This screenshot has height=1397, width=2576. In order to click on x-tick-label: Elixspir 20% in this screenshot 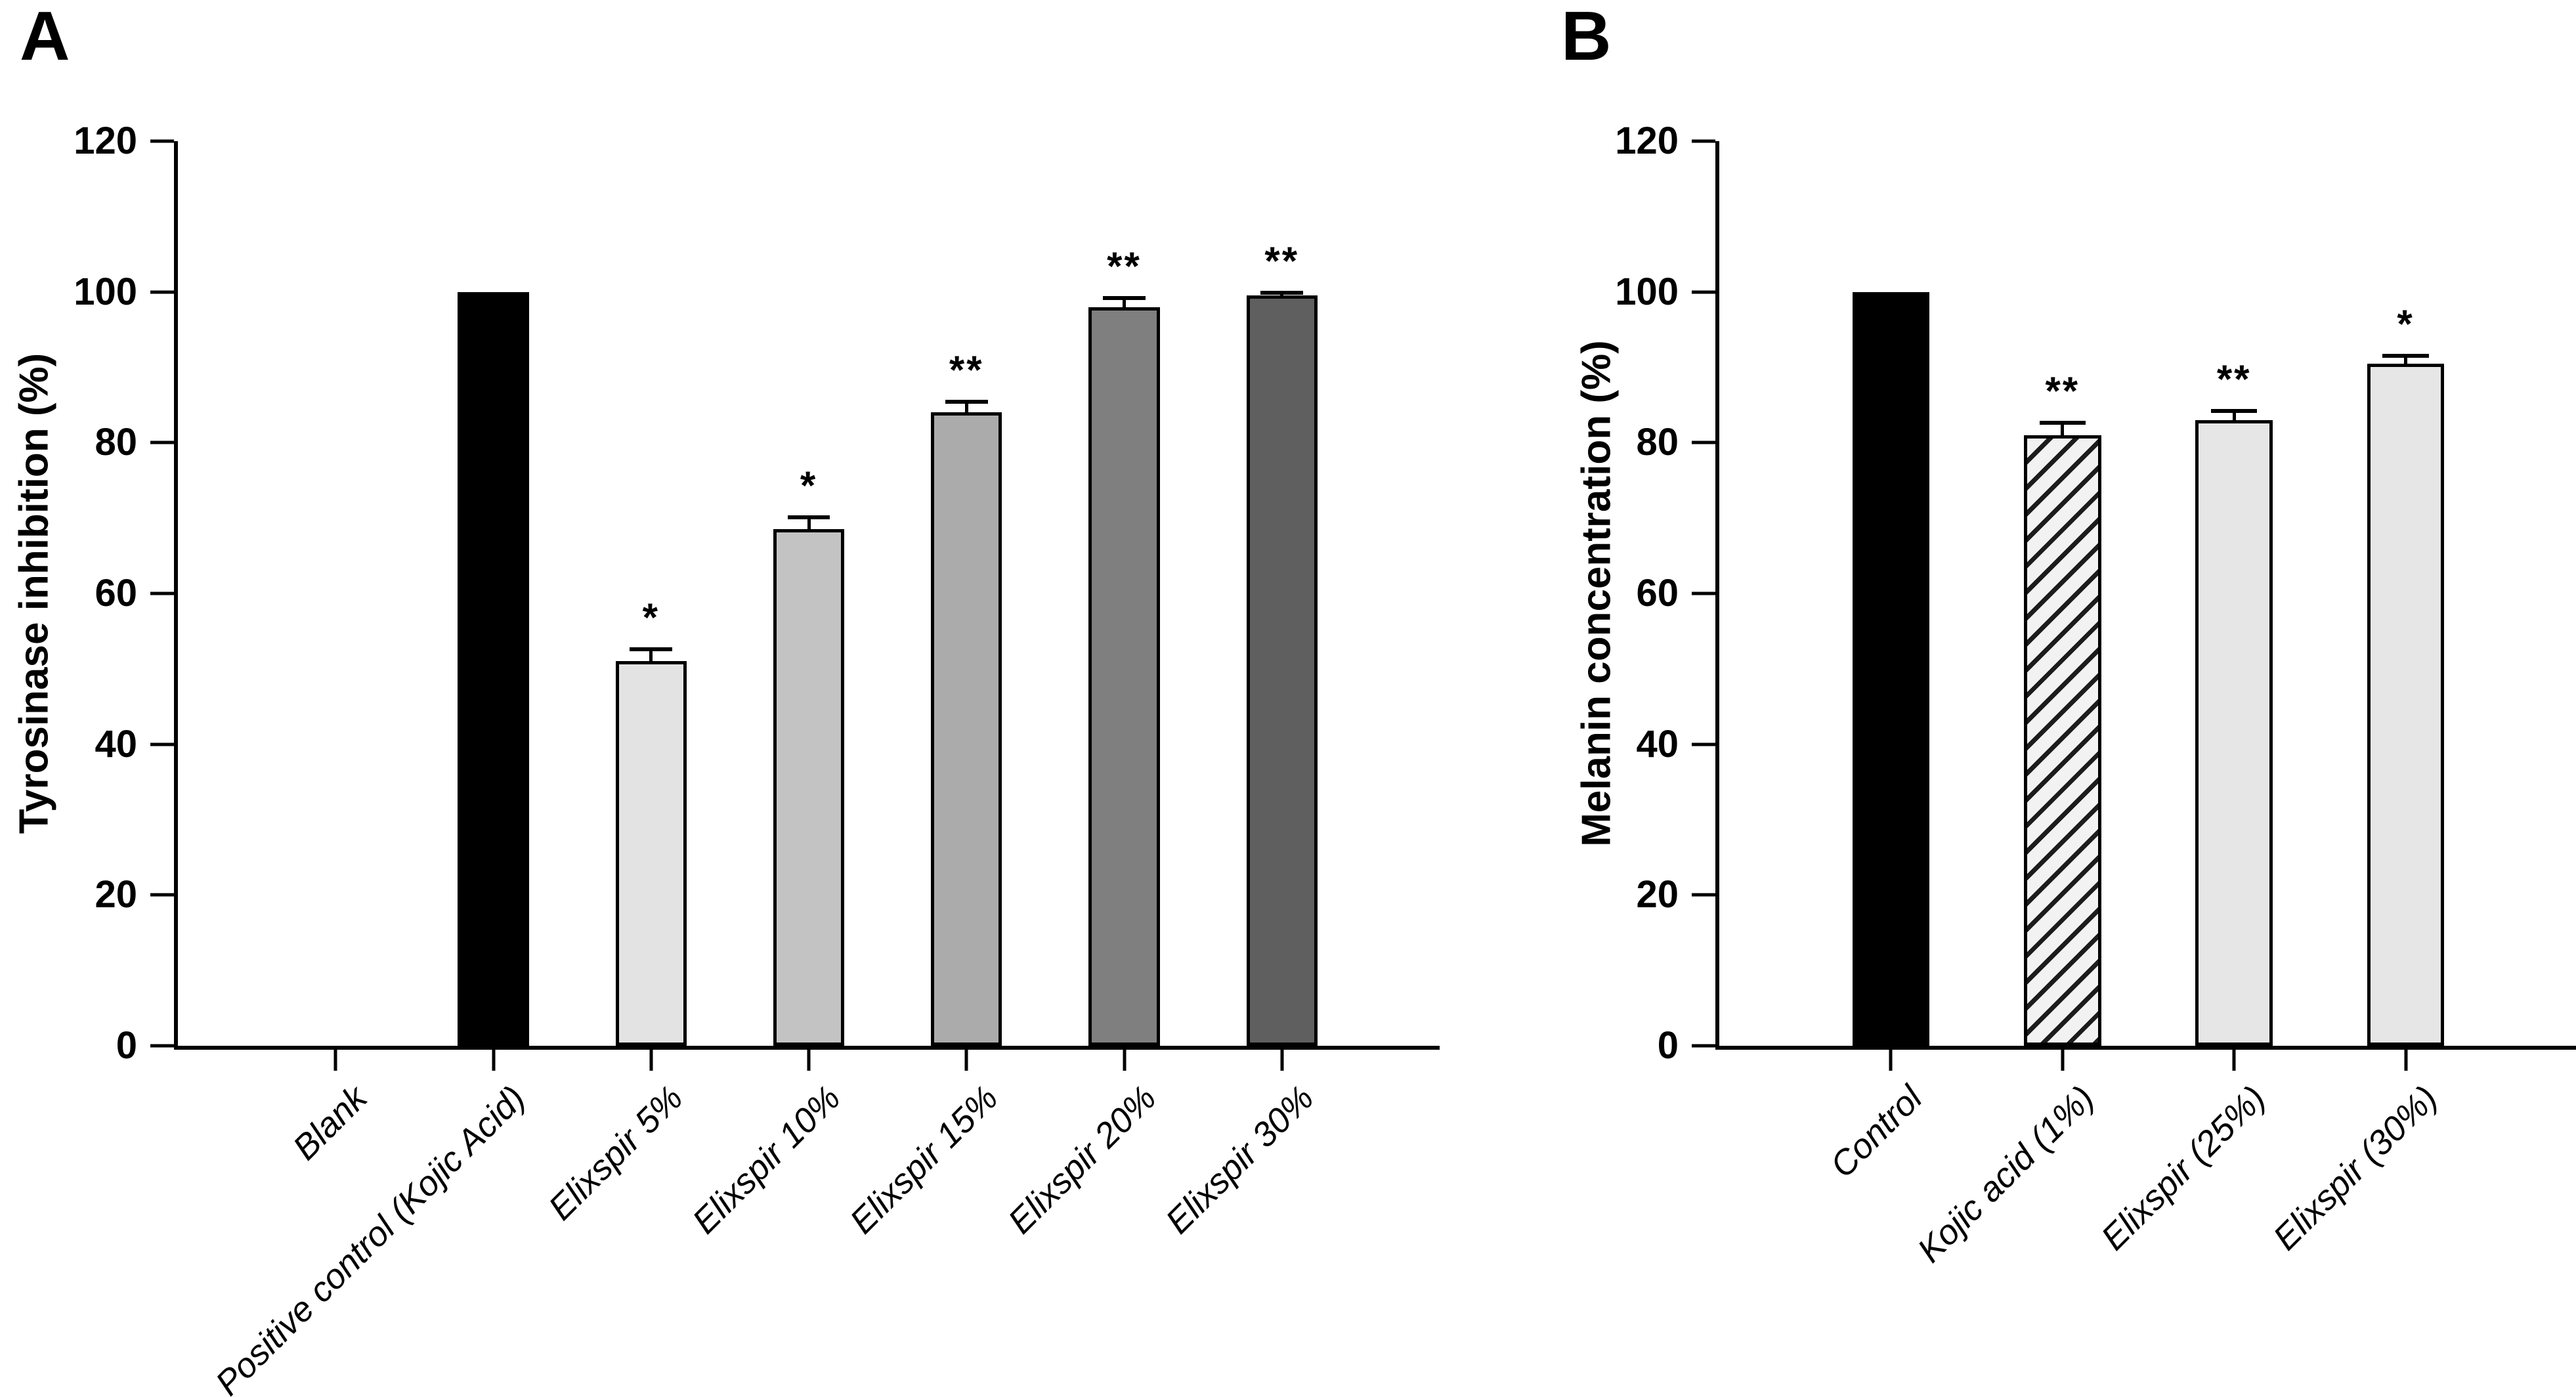, I will do `click(1082, 1160)`.